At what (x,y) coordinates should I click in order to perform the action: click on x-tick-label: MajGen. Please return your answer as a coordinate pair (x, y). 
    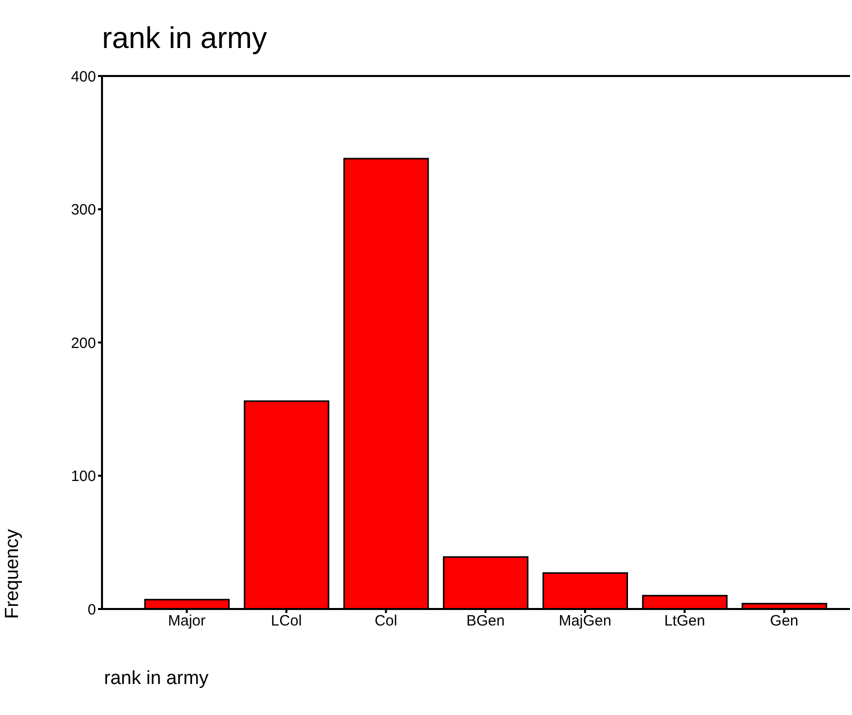
    Looking at the image, I should click on (585, 621).